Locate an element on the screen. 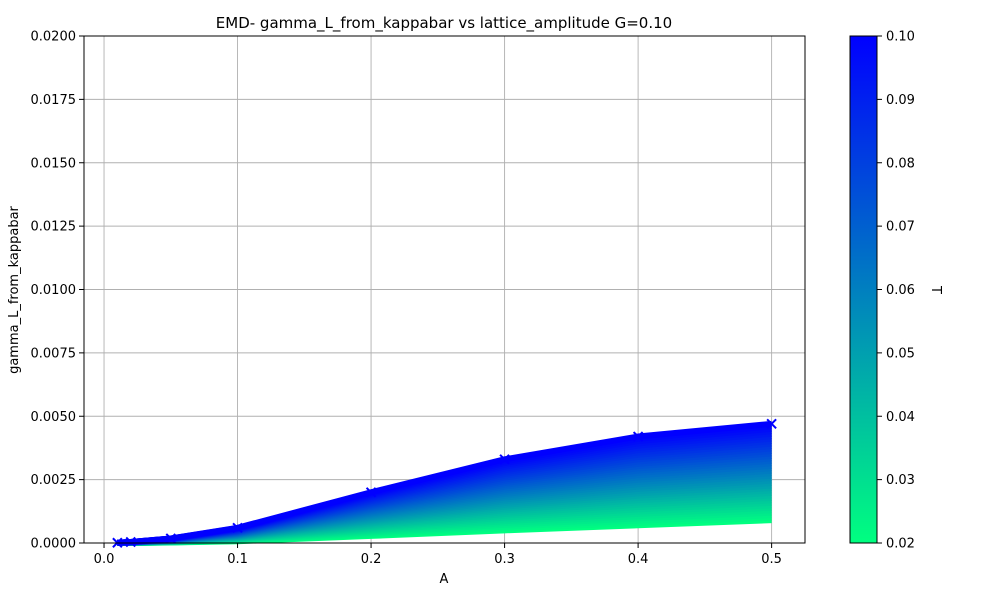 The image size is (1000, 600). colorbar-tick-label-6: 0.08 is located at coordinates (900, 163).